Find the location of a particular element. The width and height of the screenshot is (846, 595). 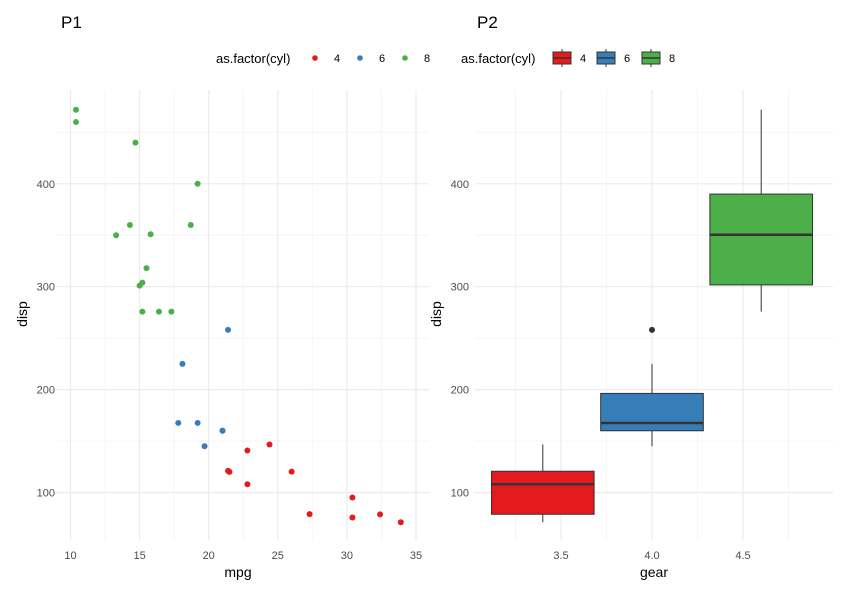

p2-legend-title: as.factor(cyl) is located at coordinates (498, 58).